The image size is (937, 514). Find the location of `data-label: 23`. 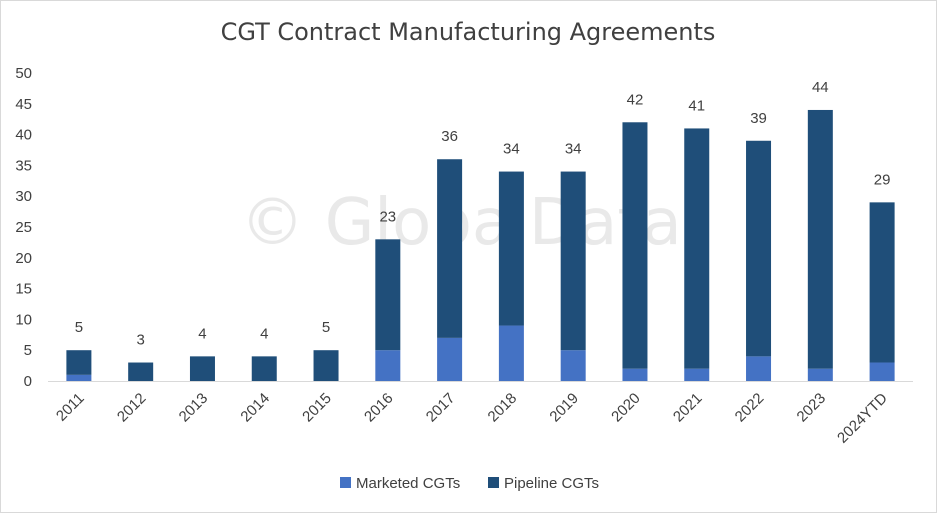

data-label: 23 is located at coordinates (387, 216).